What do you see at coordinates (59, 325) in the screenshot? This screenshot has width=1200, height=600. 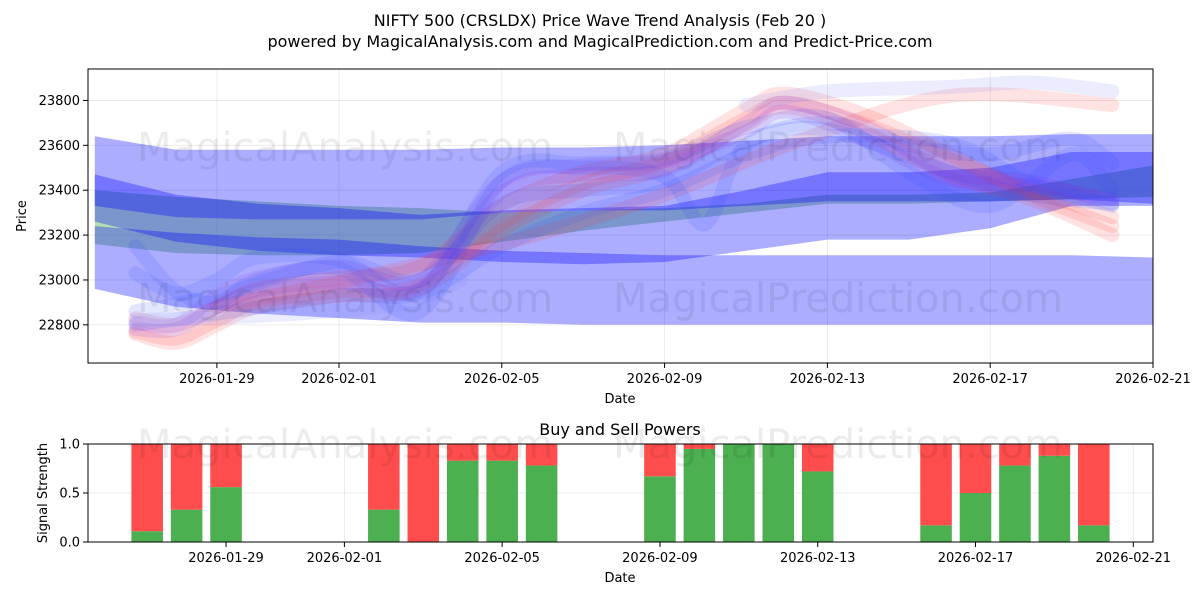 I see `price-ytick-label: 22800` at bounding box center [59, 325].